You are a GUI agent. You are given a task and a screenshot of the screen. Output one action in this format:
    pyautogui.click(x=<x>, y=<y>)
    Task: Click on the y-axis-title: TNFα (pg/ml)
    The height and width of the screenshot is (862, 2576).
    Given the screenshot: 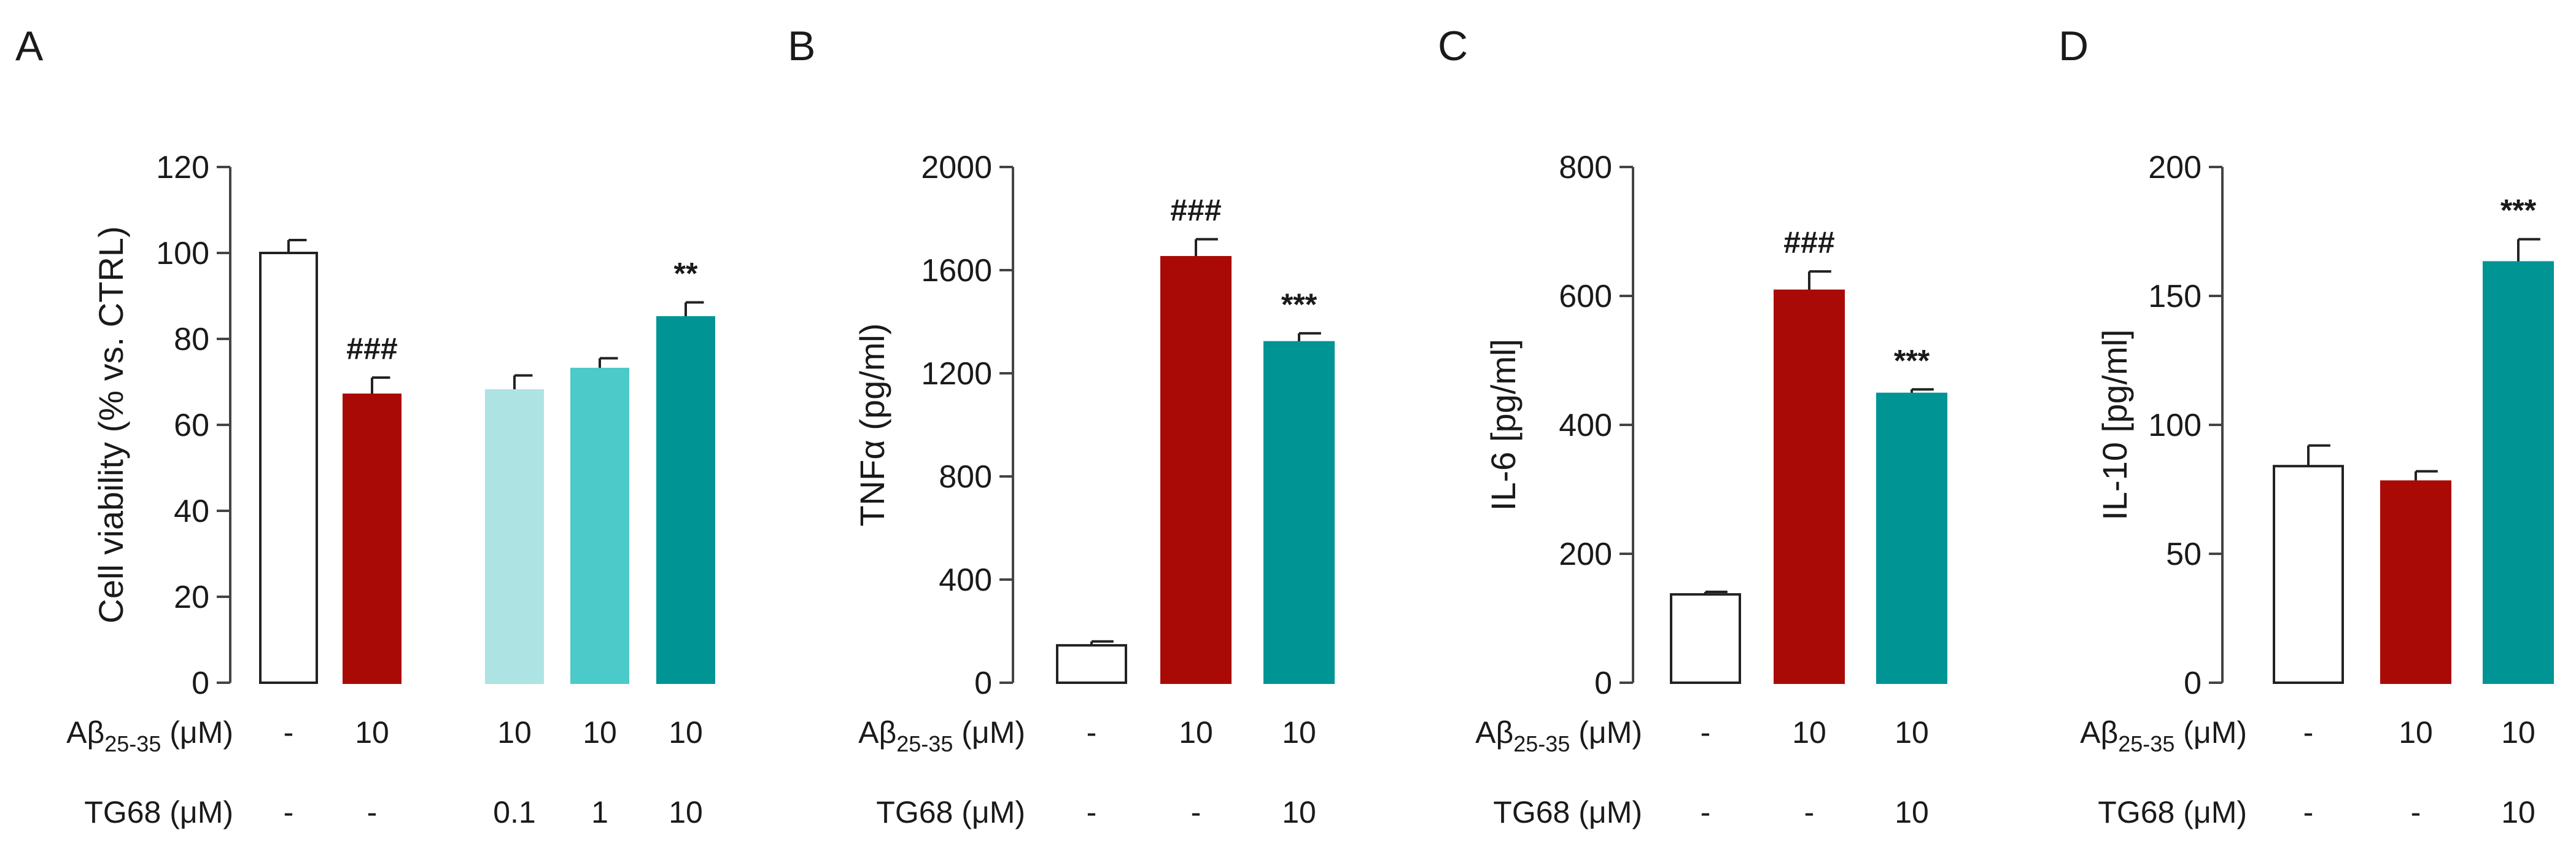 What is the action you would take?
    pyautogui.click(x=872, y=424)
    